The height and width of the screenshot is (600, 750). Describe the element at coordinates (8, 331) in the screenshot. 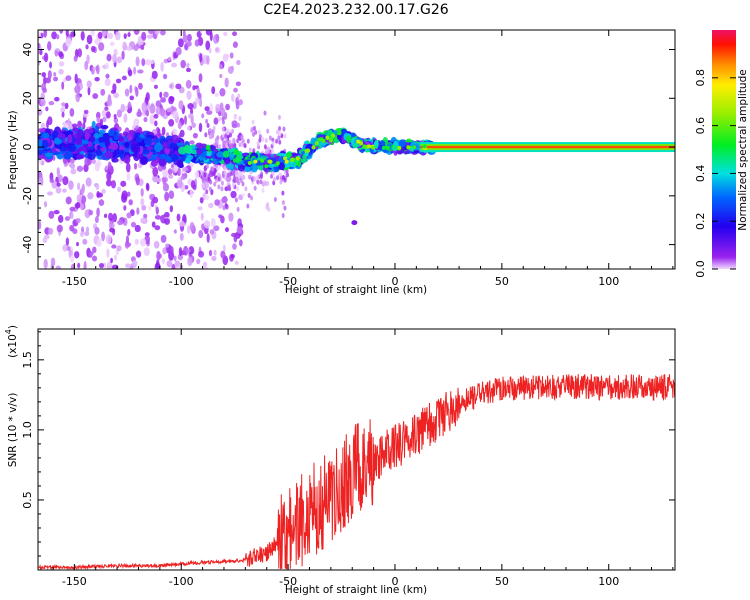

I see `snr-scale-exponent: 4` at that location.